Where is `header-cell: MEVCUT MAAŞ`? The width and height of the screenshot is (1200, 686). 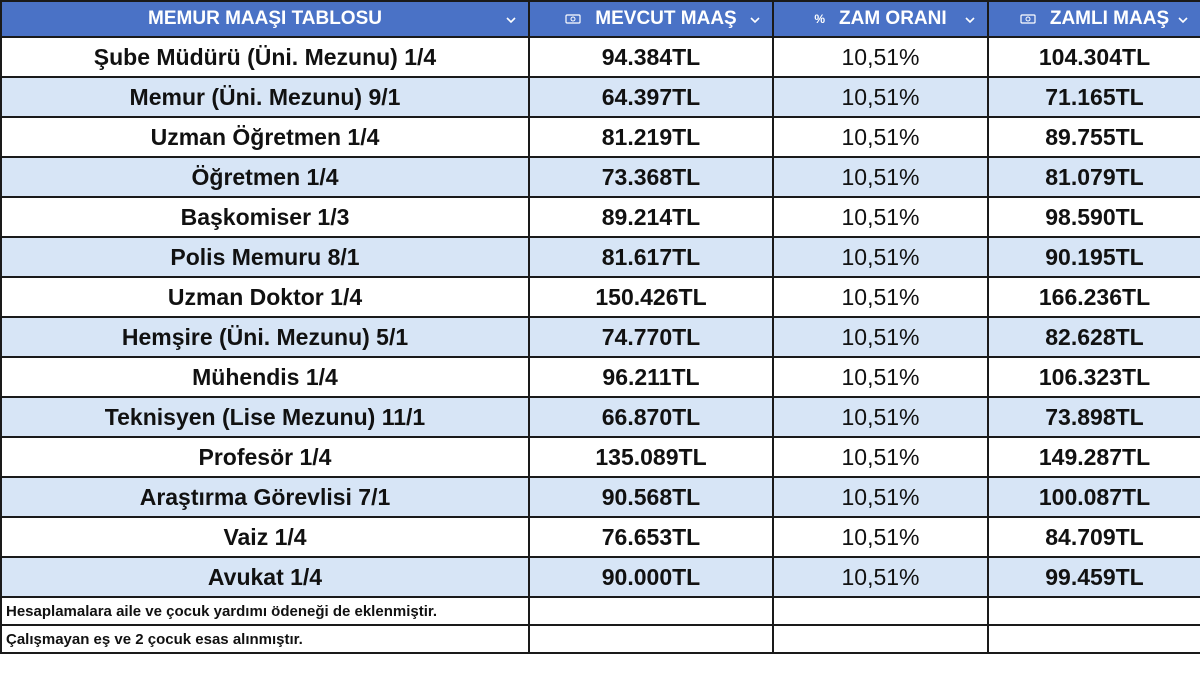 header-cell: MEVCUT MAAŞ is located at coordinates (651, 19).